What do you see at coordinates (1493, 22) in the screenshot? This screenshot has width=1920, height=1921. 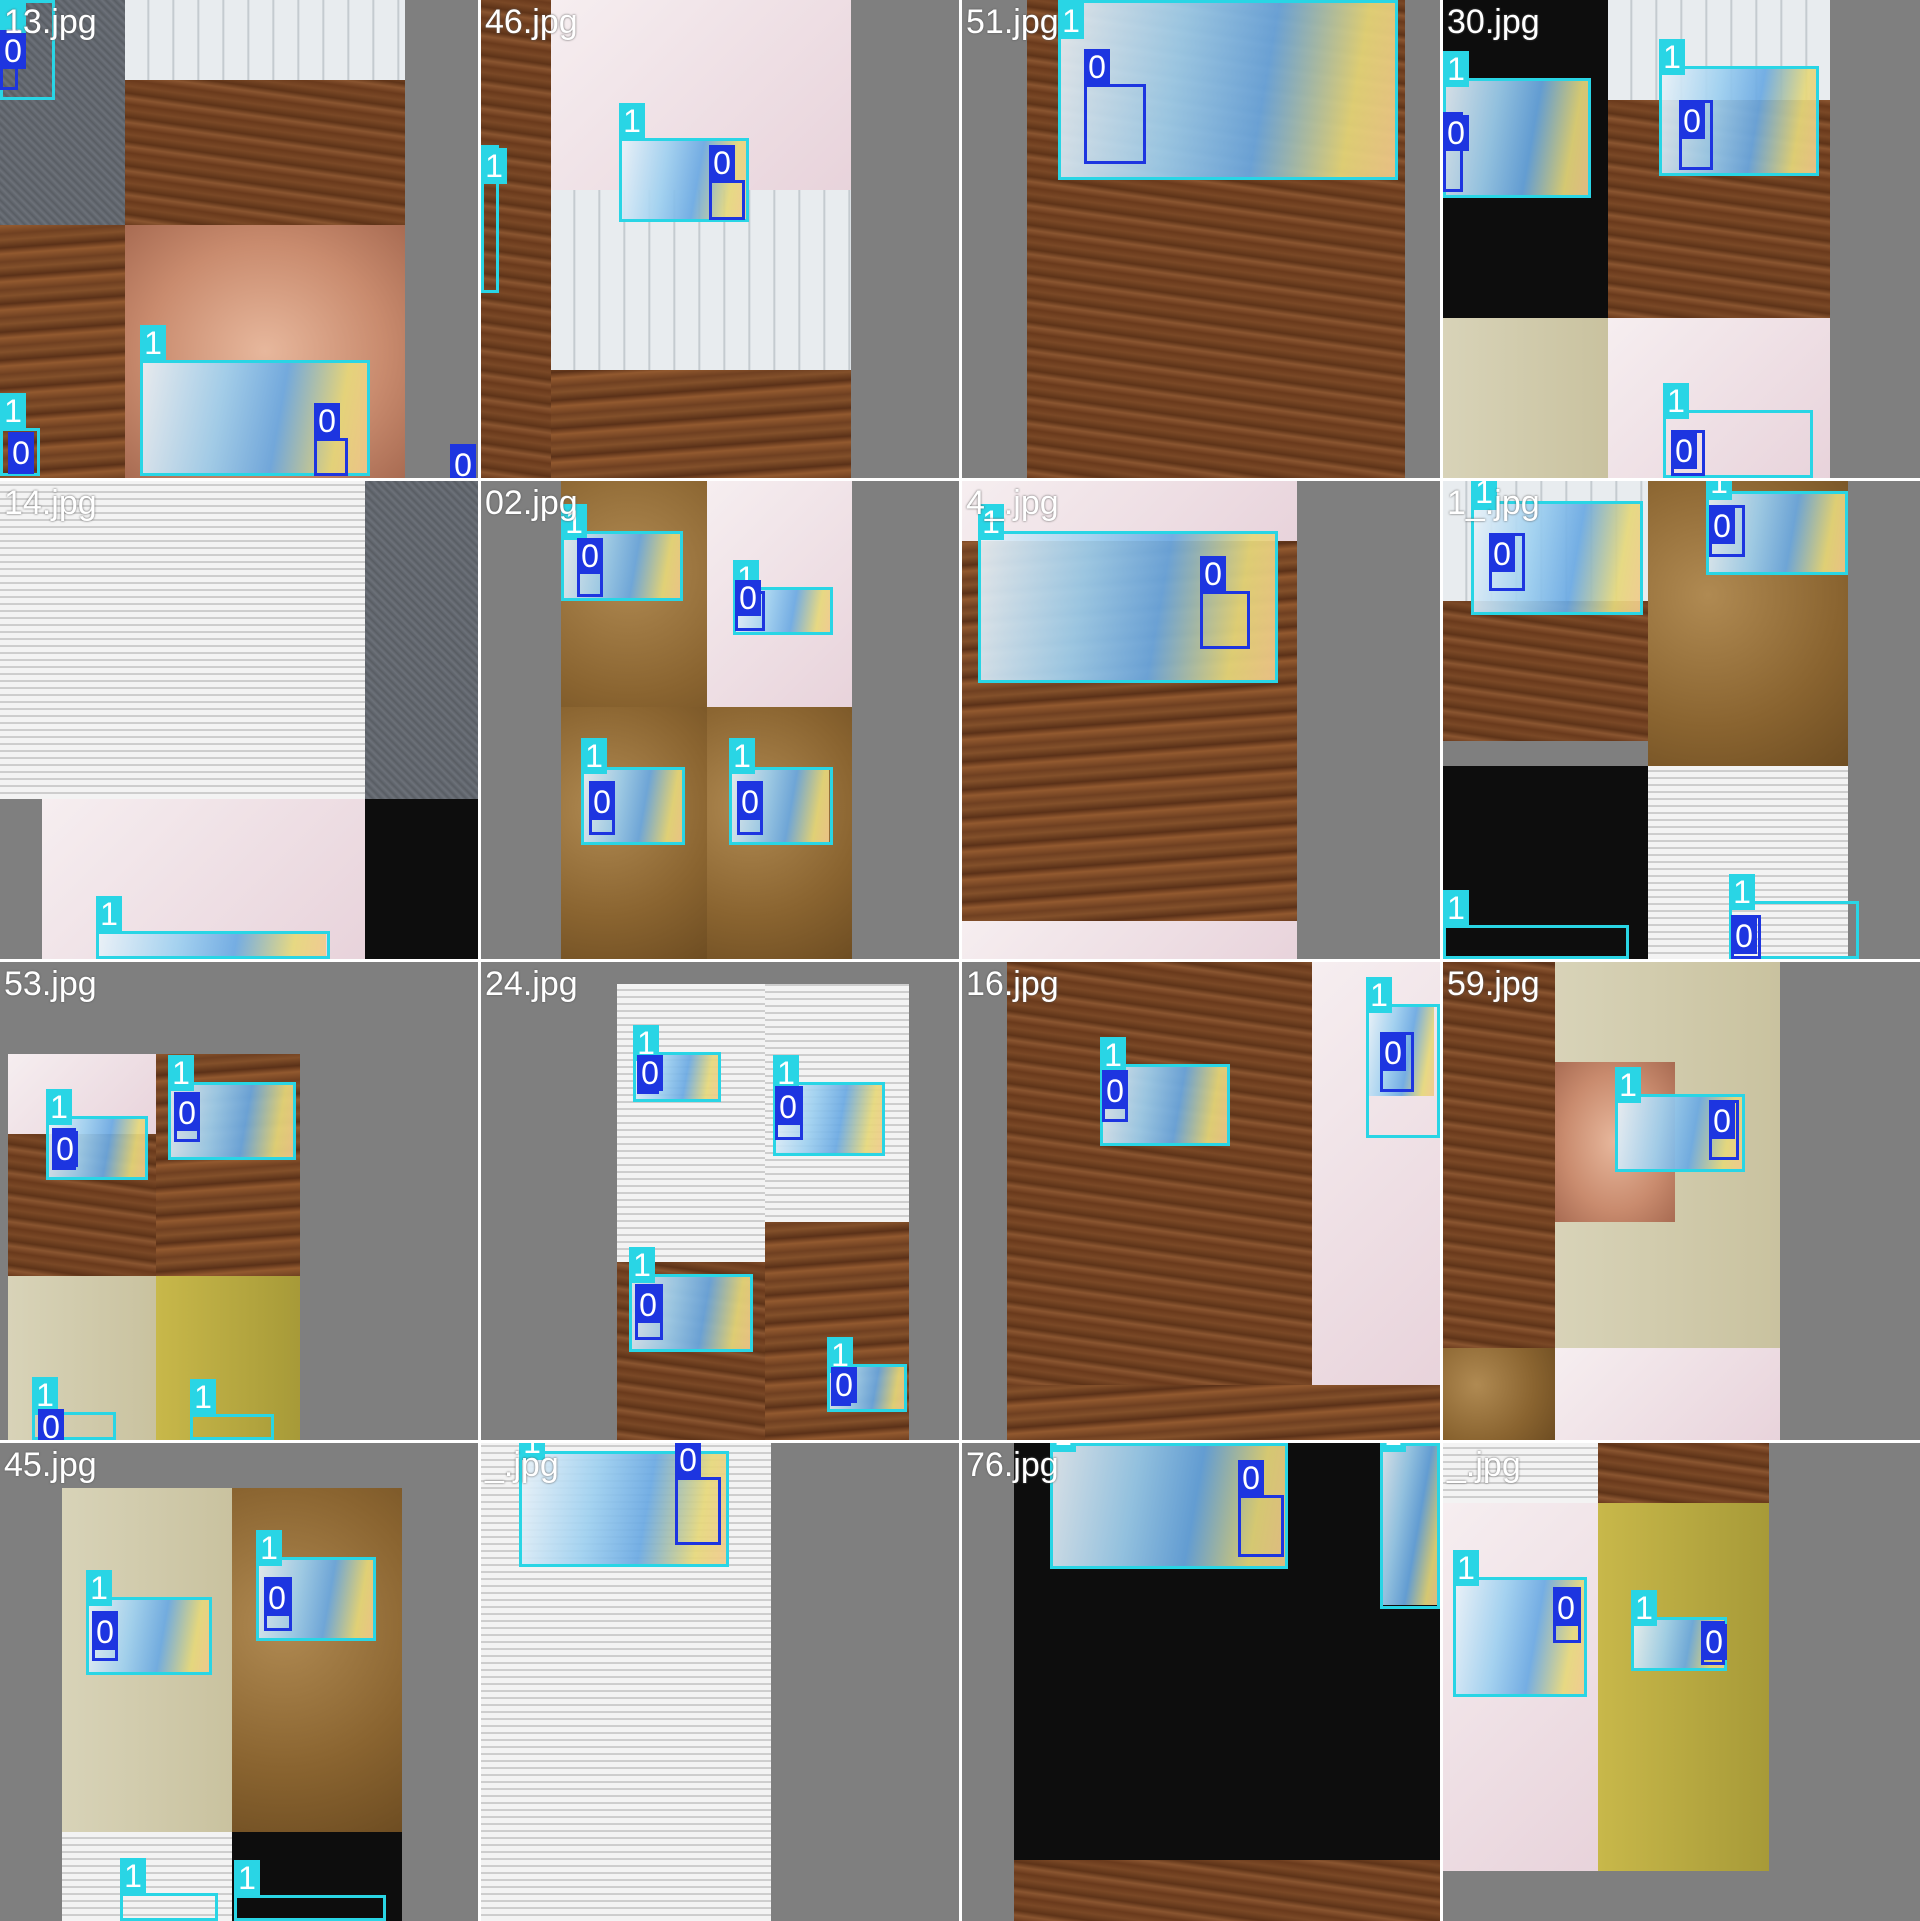 I see `image-filename: 30.jpg` at bounding box center [1493, 22].